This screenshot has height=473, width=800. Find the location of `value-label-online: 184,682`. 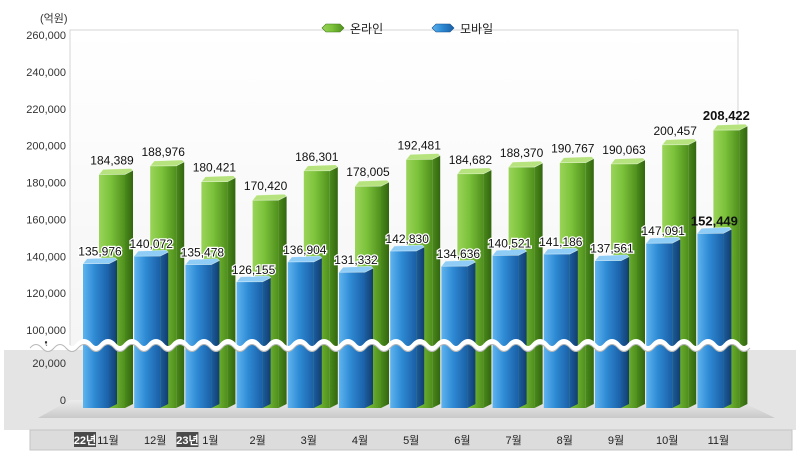

value-label-online: 184,682 is located at coordinates (471, 160).